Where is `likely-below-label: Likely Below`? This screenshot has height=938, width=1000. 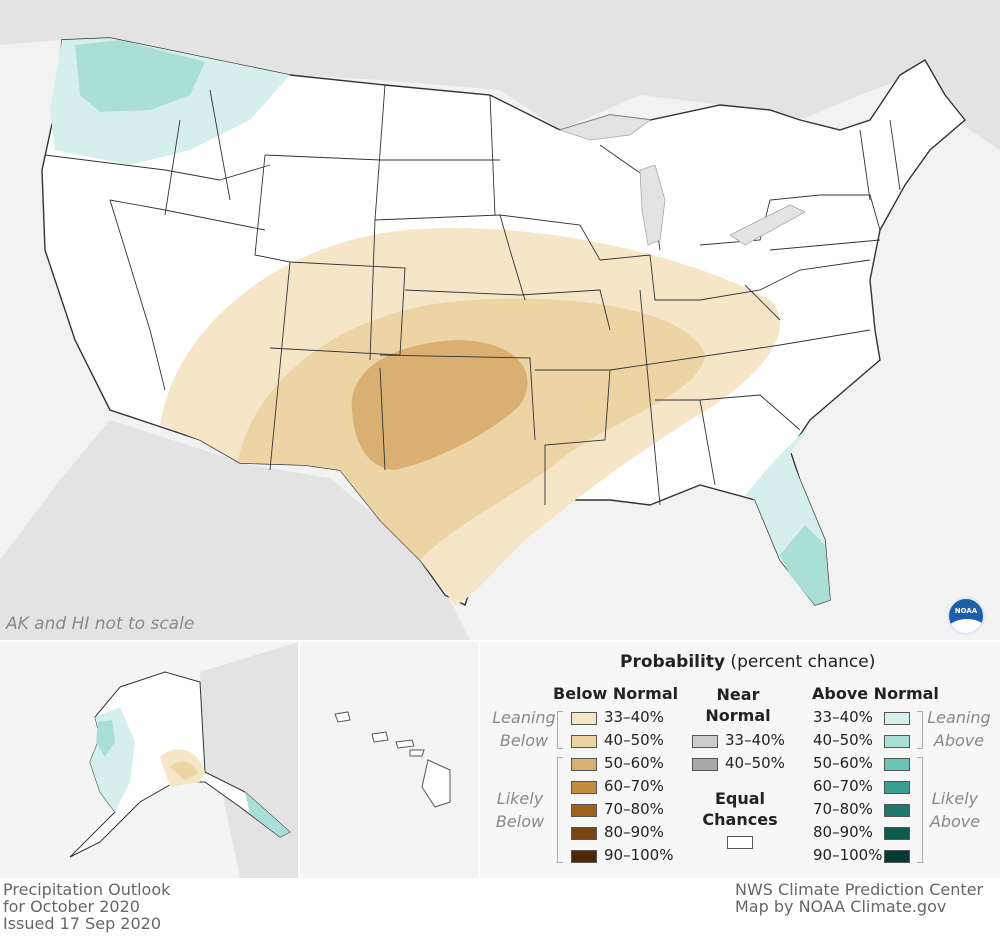
likely-below-label: Likely Below is located at coordinates (520, 810).